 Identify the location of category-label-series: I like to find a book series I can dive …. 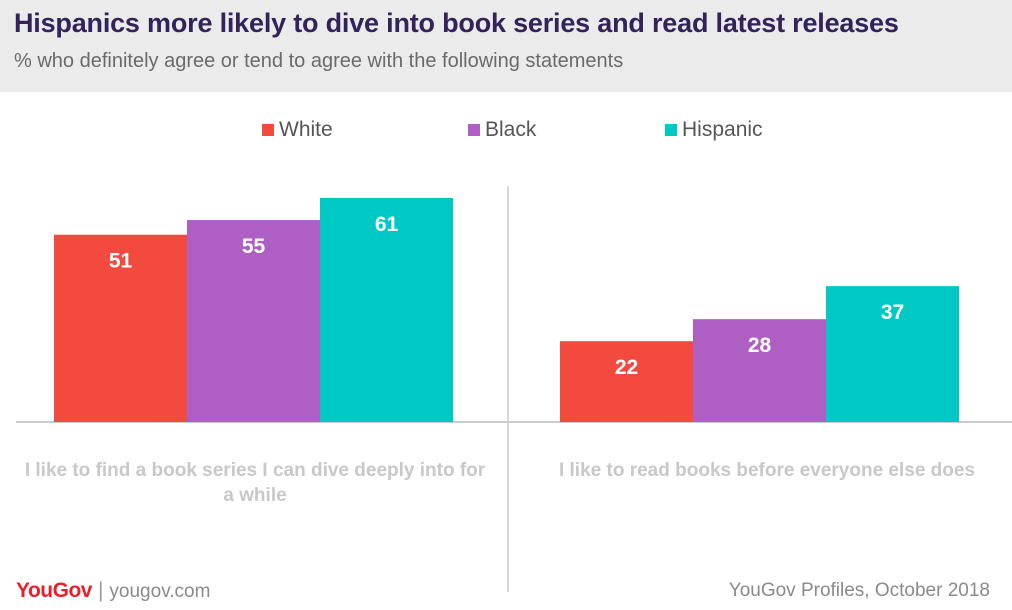
(255, 483).